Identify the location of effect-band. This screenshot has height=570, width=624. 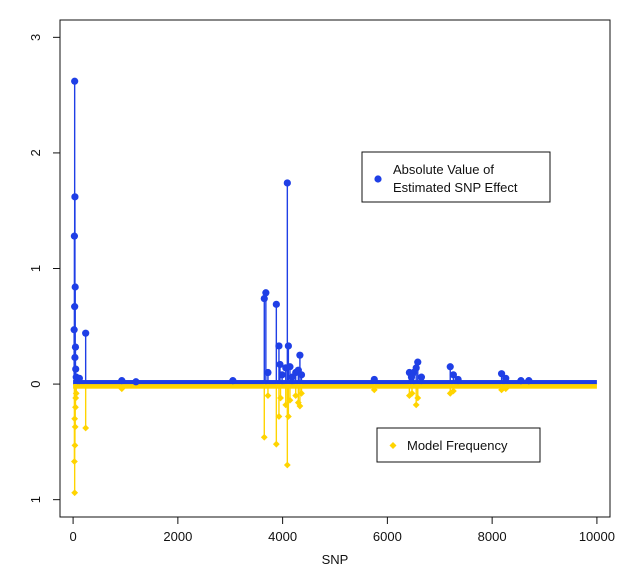
(335, 382).